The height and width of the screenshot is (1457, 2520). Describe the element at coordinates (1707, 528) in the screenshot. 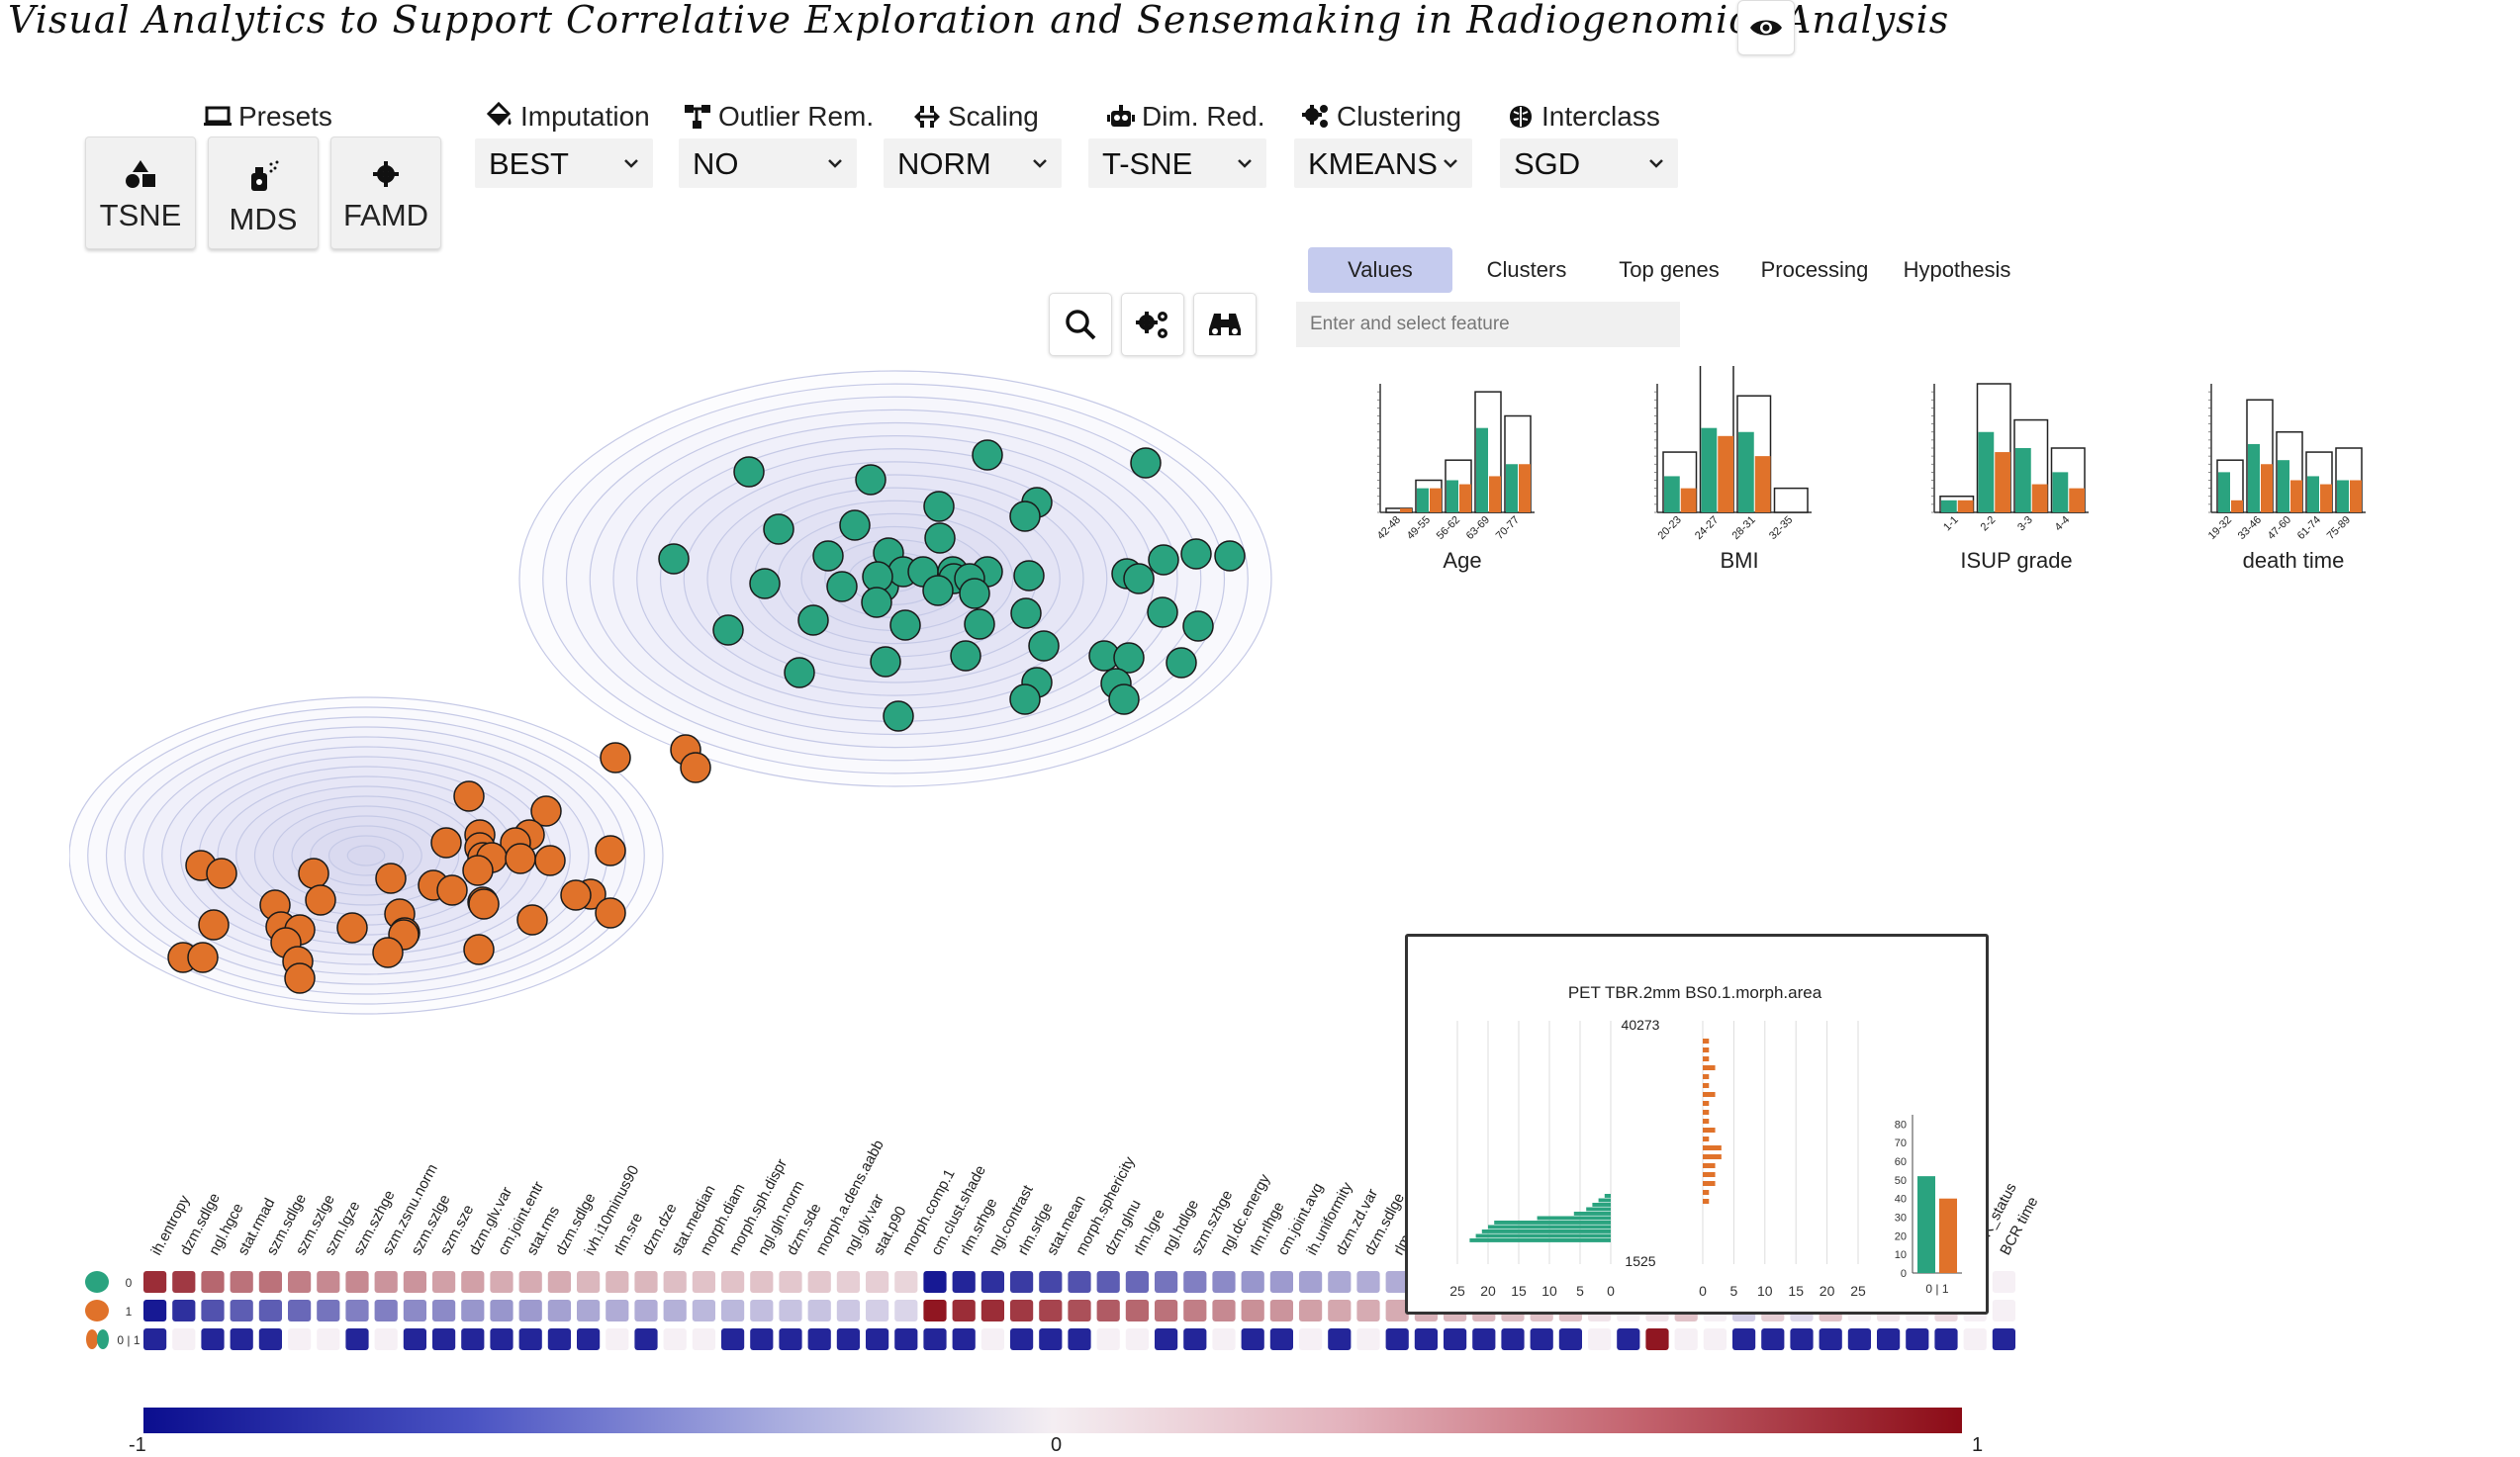

I see `mini-category-label: 24-27` at that location.